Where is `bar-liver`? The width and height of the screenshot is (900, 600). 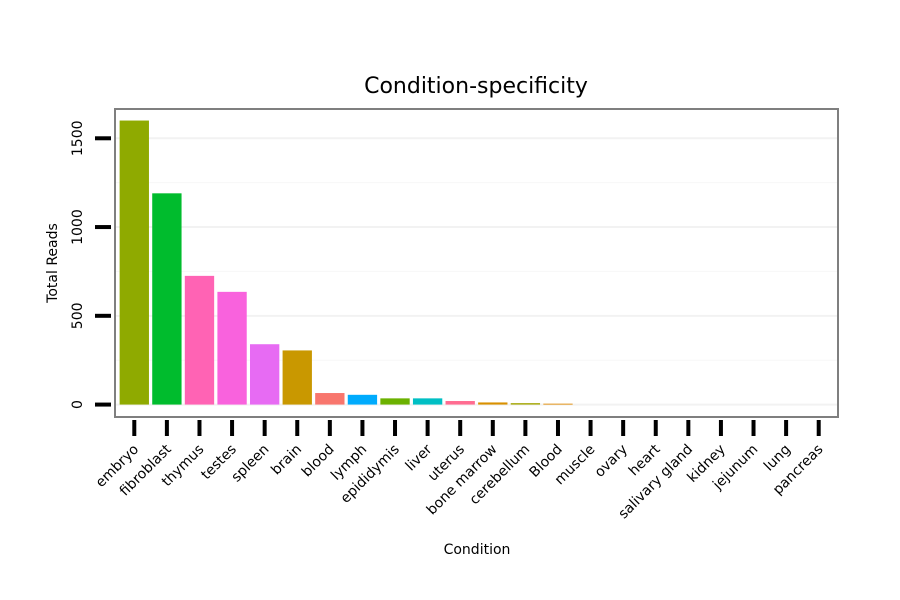
bar-liver is located at coordinates (427, 401).